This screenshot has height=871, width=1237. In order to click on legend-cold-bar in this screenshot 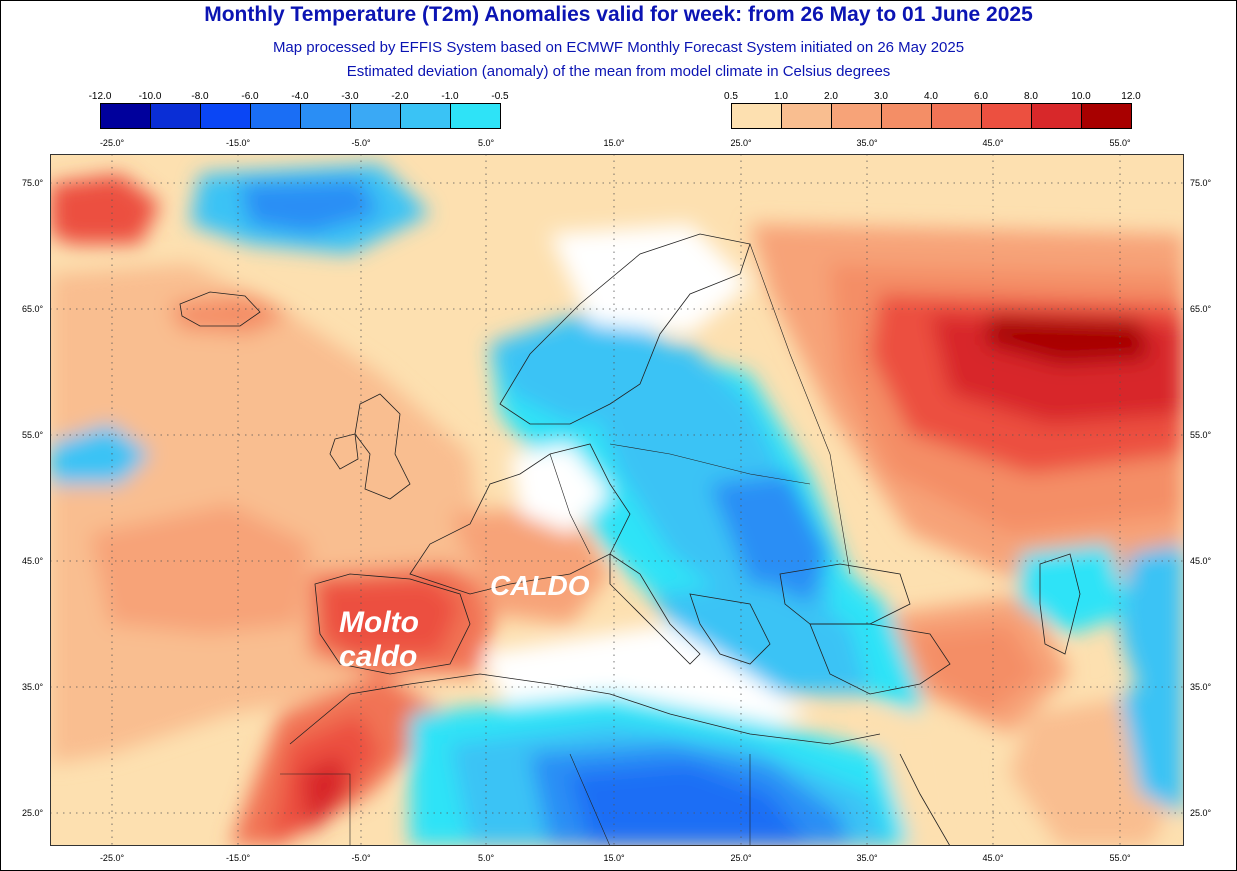, I will do `click(300, 116)`.